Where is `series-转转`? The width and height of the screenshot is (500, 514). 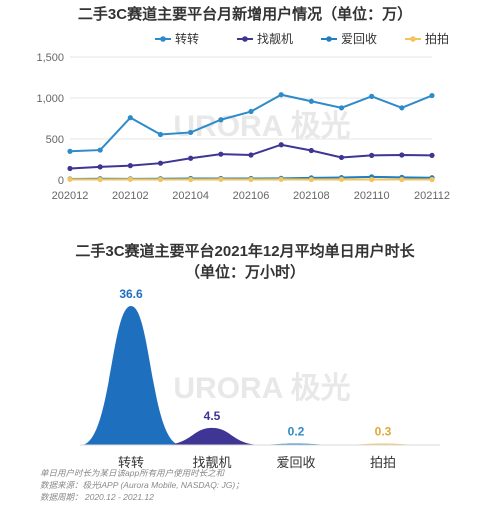
series-转转 is located at coordinates (251, 123).